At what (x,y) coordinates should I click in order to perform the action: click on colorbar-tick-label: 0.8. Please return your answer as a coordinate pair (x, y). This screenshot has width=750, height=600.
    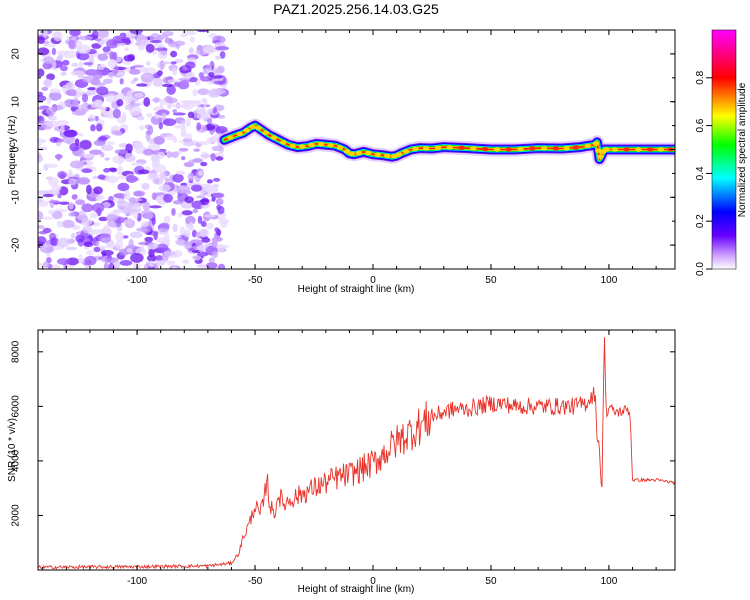
    Looking at the image, I should click on (700, 77).